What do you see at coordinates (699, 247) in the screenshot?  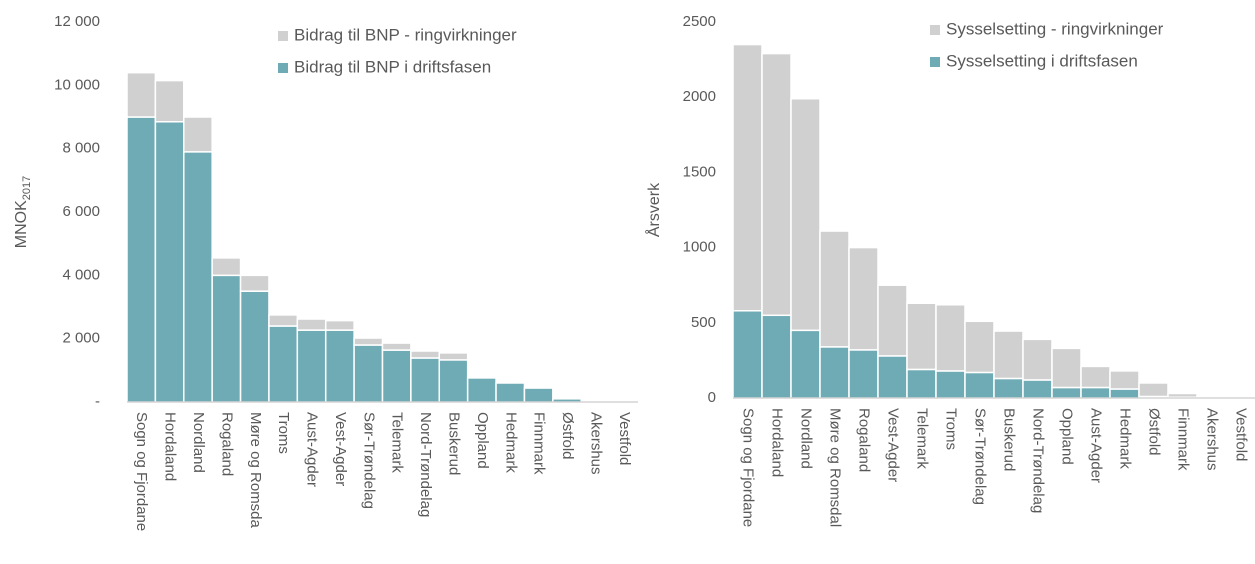 I see `y-tick-label: 1000` at bounding box center [699, 247].